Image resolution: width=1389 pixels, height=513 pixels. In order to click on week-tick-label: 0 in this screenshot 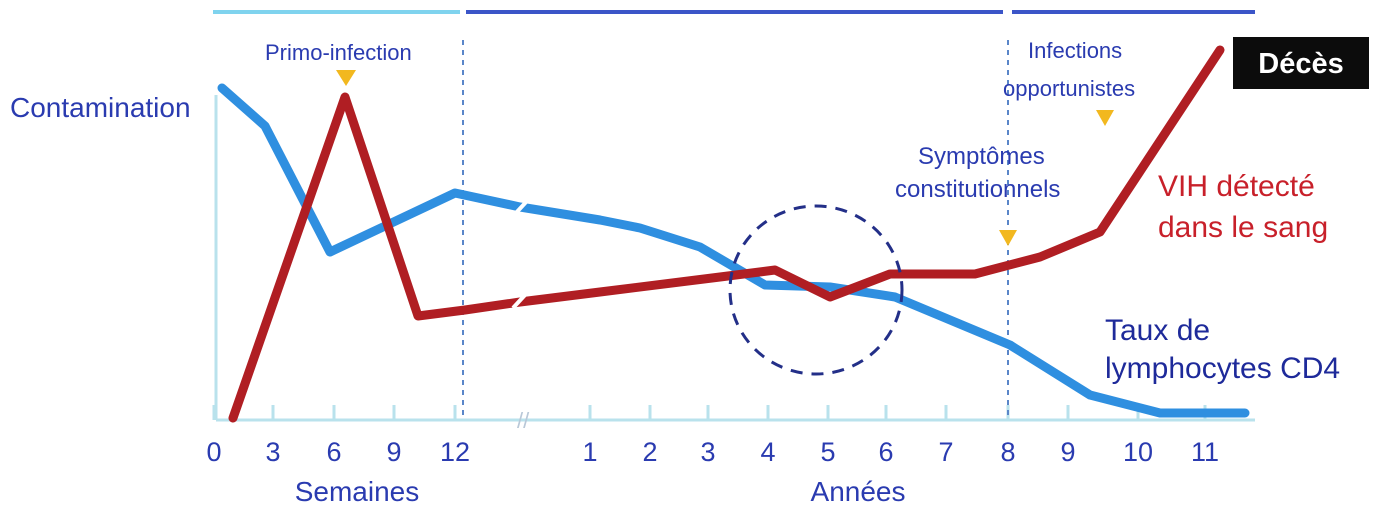, I will do `click(213, 452)`.